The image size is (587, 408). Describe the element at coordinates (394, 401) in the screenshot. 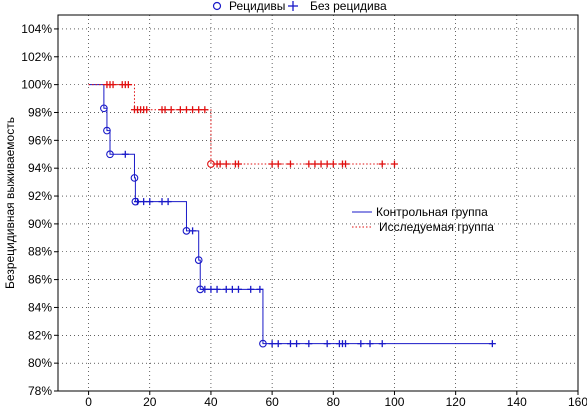

I see `x-tick-label: 100` at that location.